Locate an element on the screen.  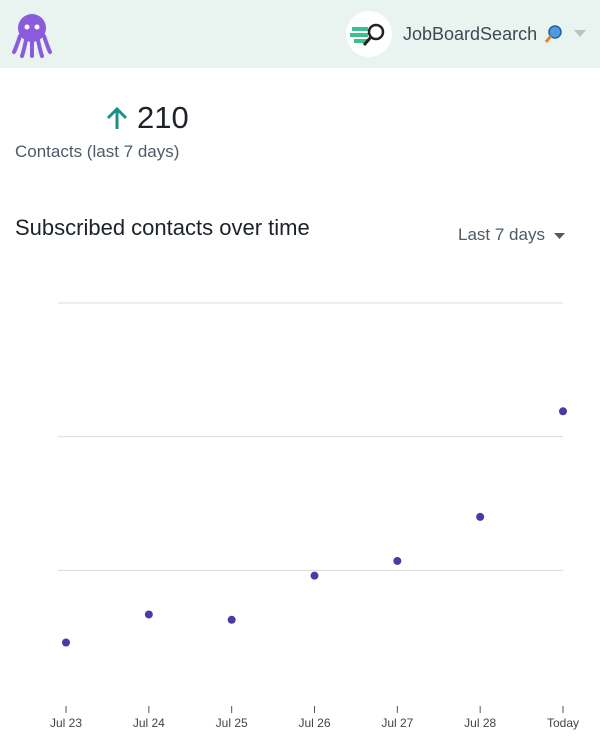
x-tick-label: Jul 24 is located at coordinates (149, 723).